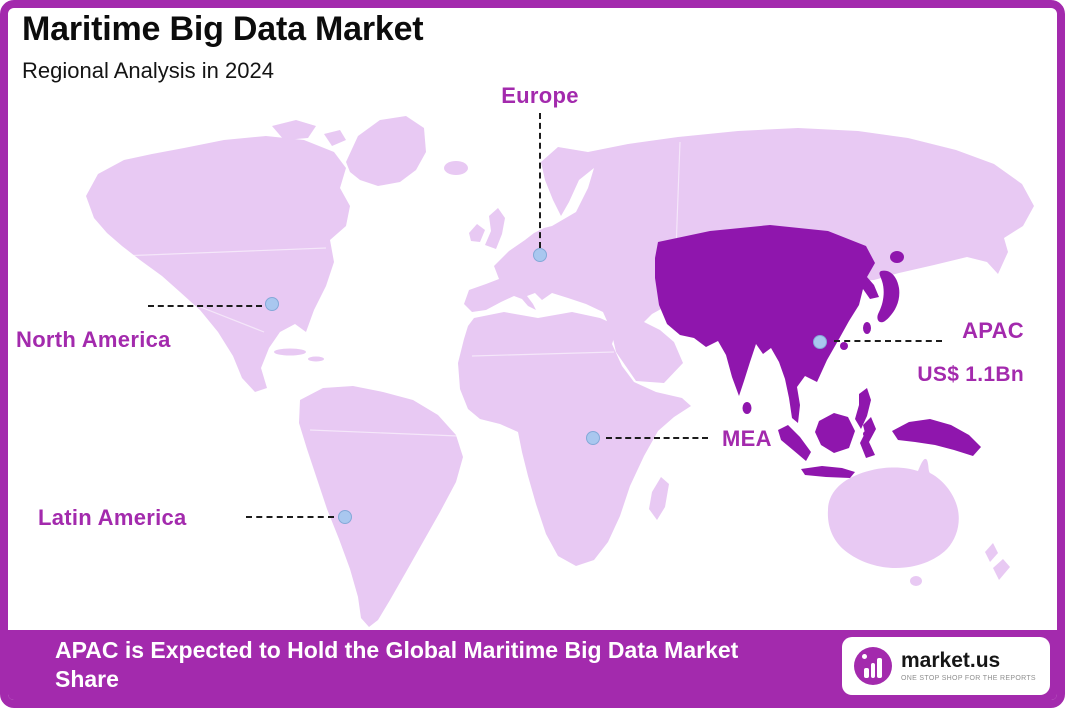  What do you see at coordinates (593, 438) in the screenshot?
I see `mea-marker` at bounding box center [593, 438].